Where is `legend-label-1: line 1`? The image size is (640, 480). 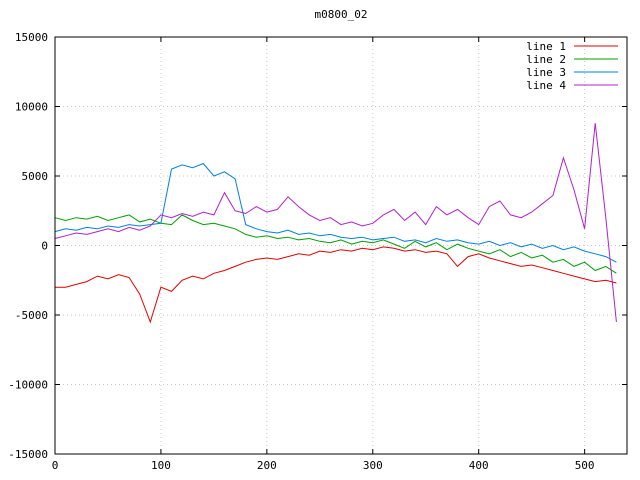
legend-label-1: line 1 is located at coordinates (546, 46).